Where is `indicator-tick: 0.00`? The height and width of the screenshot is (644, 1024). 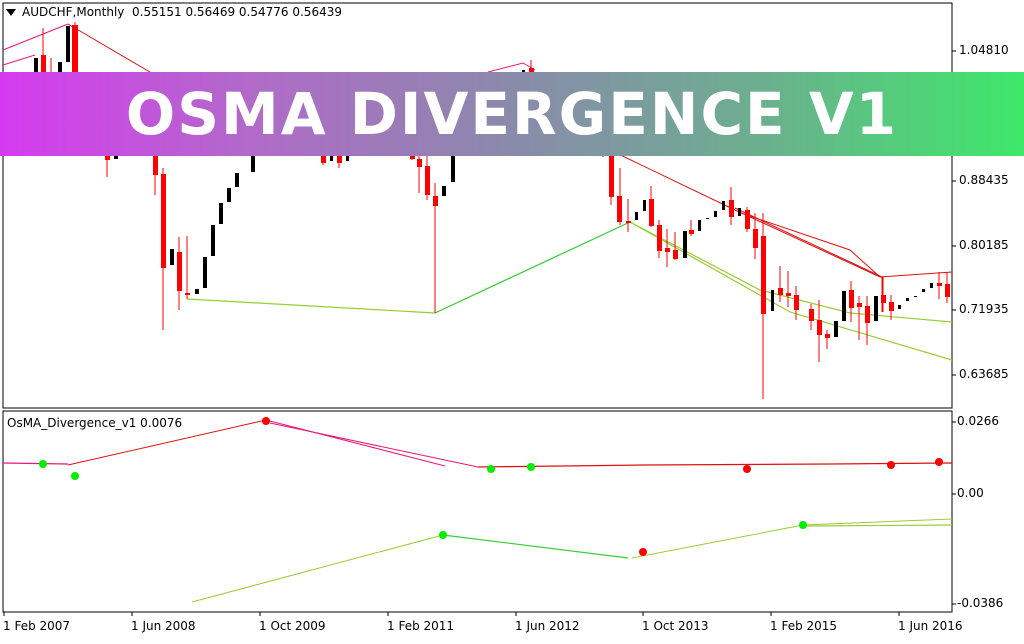 indicator-tick: 0.00 is located at coordinates (970, 493).